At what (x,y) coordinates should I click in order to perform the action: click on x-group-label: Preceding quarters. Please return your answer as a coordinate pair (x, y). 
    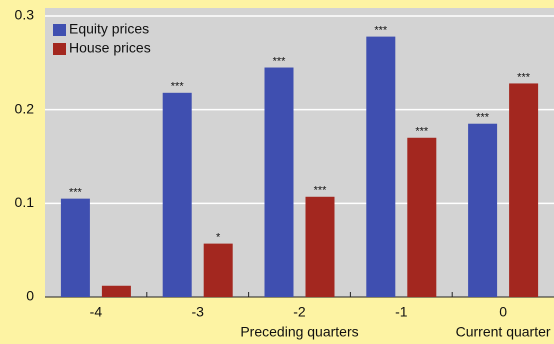
    Looking at the image, I should click on (299, 332).